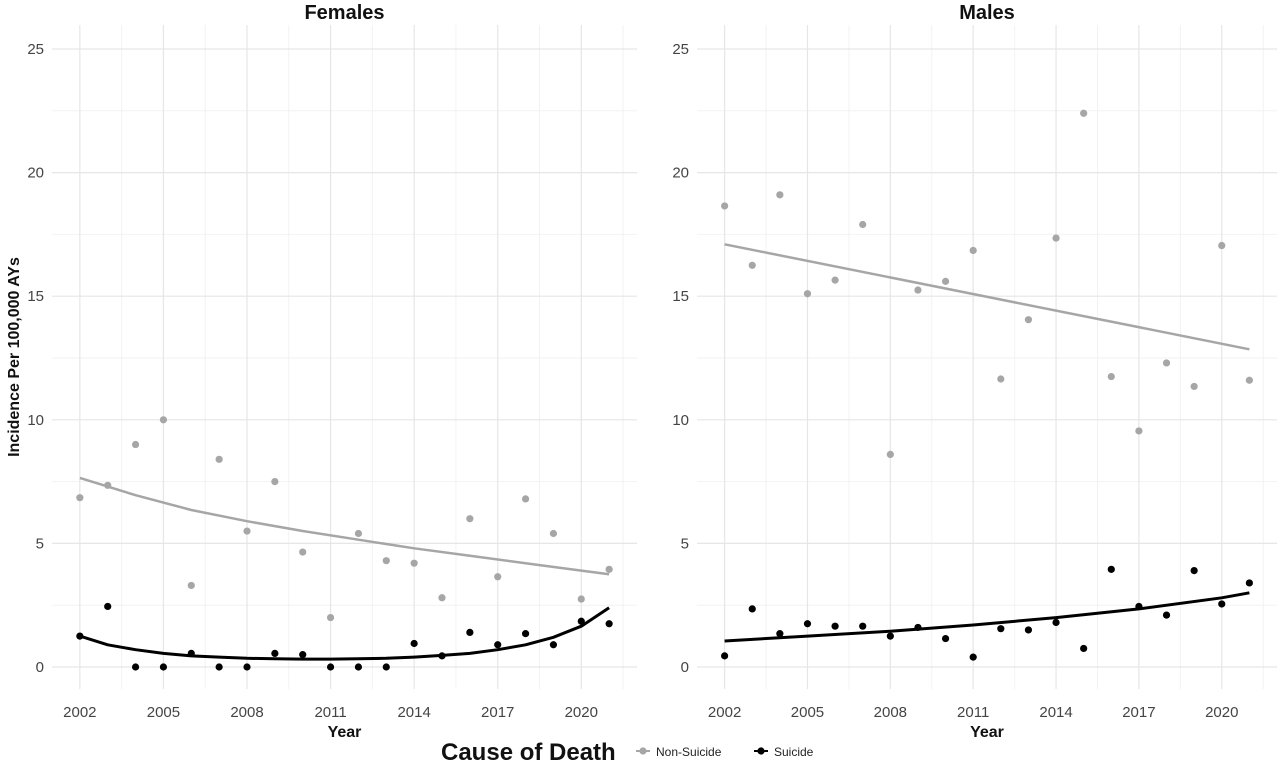  I want to click on legend-label-non-suicide: Non-Suicide, so click(689, 752).